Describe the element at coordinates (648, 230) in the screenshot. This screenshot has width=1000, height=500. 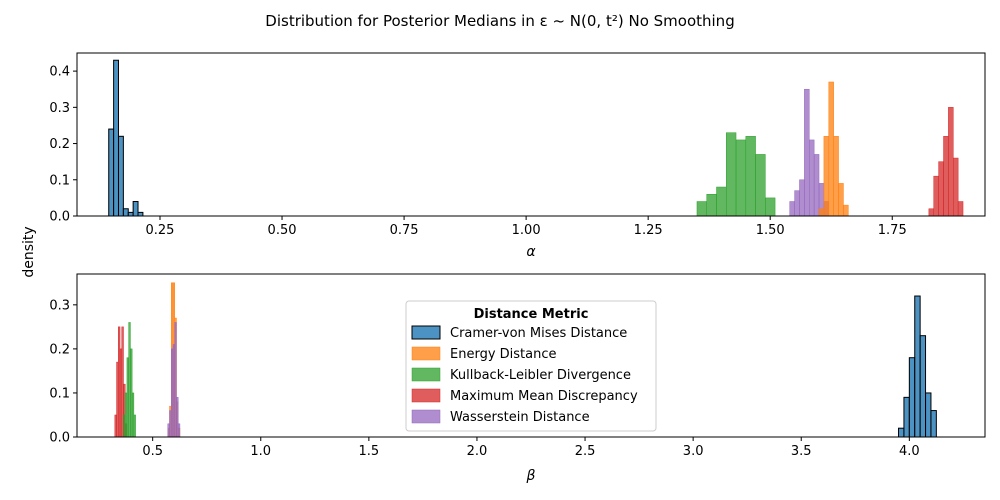
I see `x-tick-label: 1.25` at that location.